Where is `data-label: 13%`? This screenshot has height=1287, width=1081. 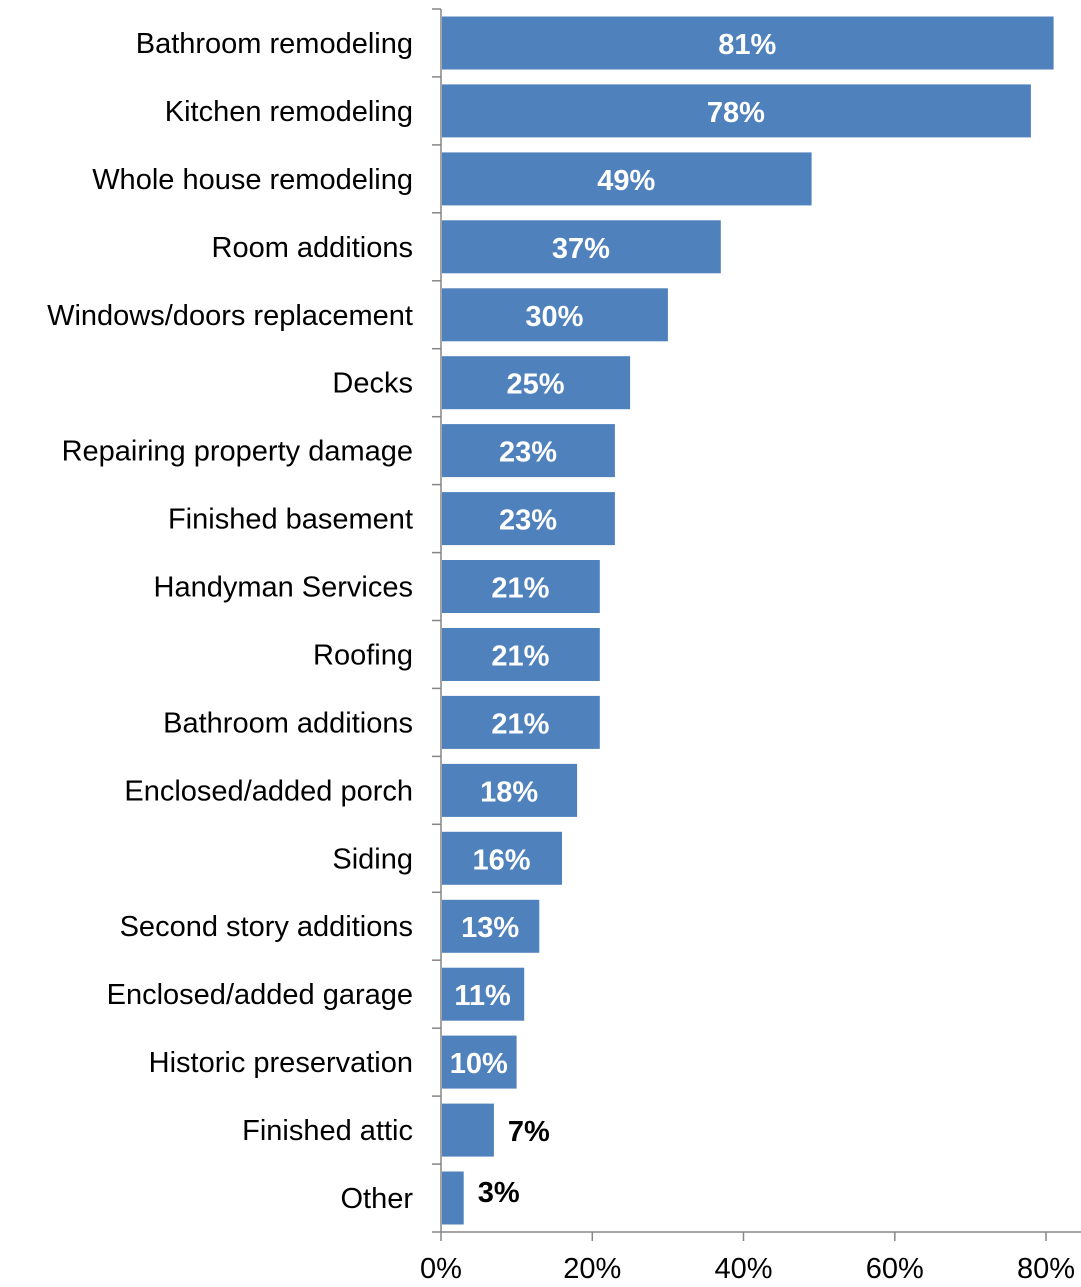 data-label: 13% is located at coordinates (490, 928).